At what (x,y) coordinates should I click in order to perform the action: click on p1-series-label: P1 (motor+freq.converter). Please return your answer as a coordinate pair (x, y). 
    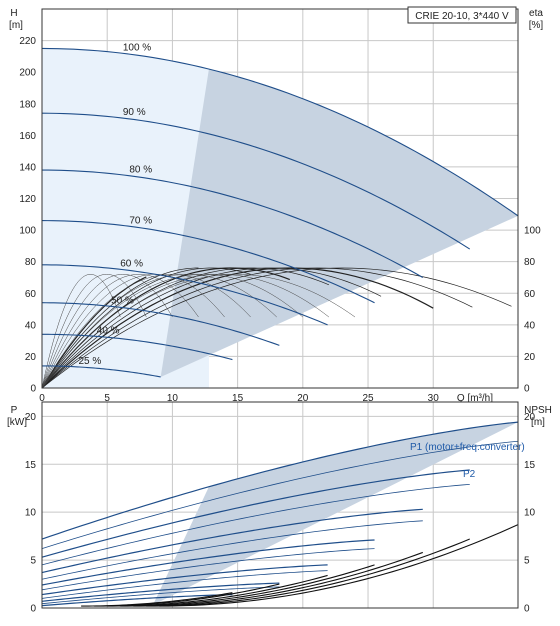
    Looking at the image, I should click on (467, 447).